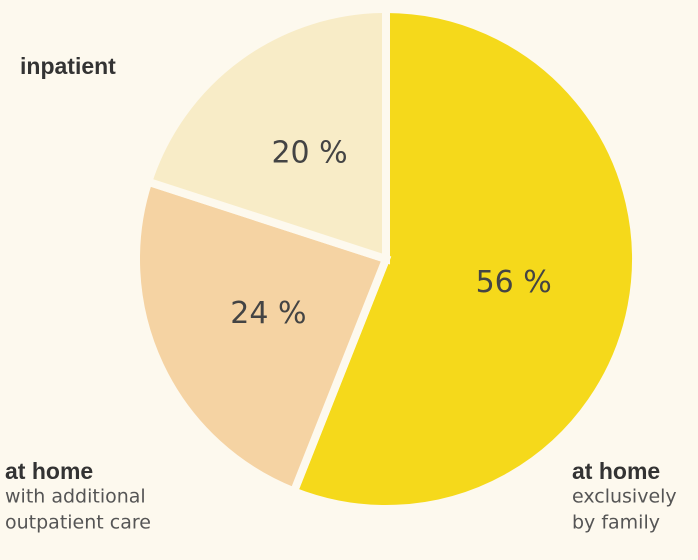 The width and height of the screenshot is (698, 560). I want to click on value-label: 24 %, so click(268, 313).